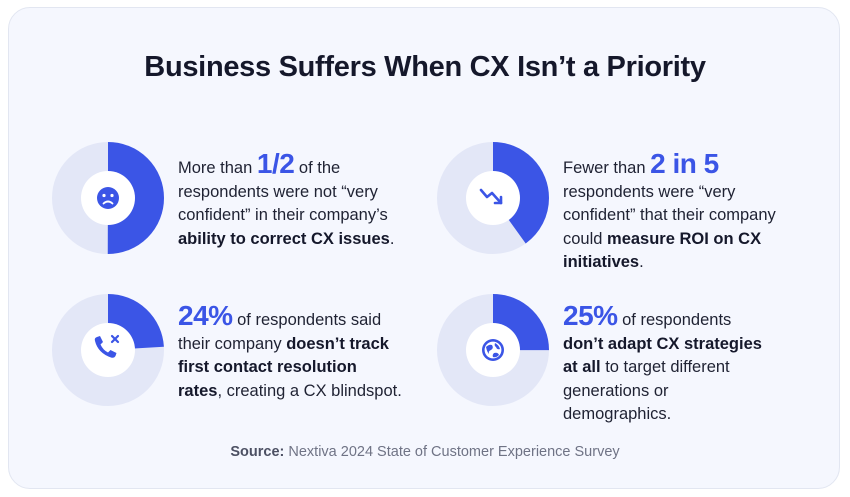 This screenshot has width=850, height=497. What do you see at coordinates (217, 168) in the screenshot?
I see `stat-pre: More than` at bounding box center [217, 168].